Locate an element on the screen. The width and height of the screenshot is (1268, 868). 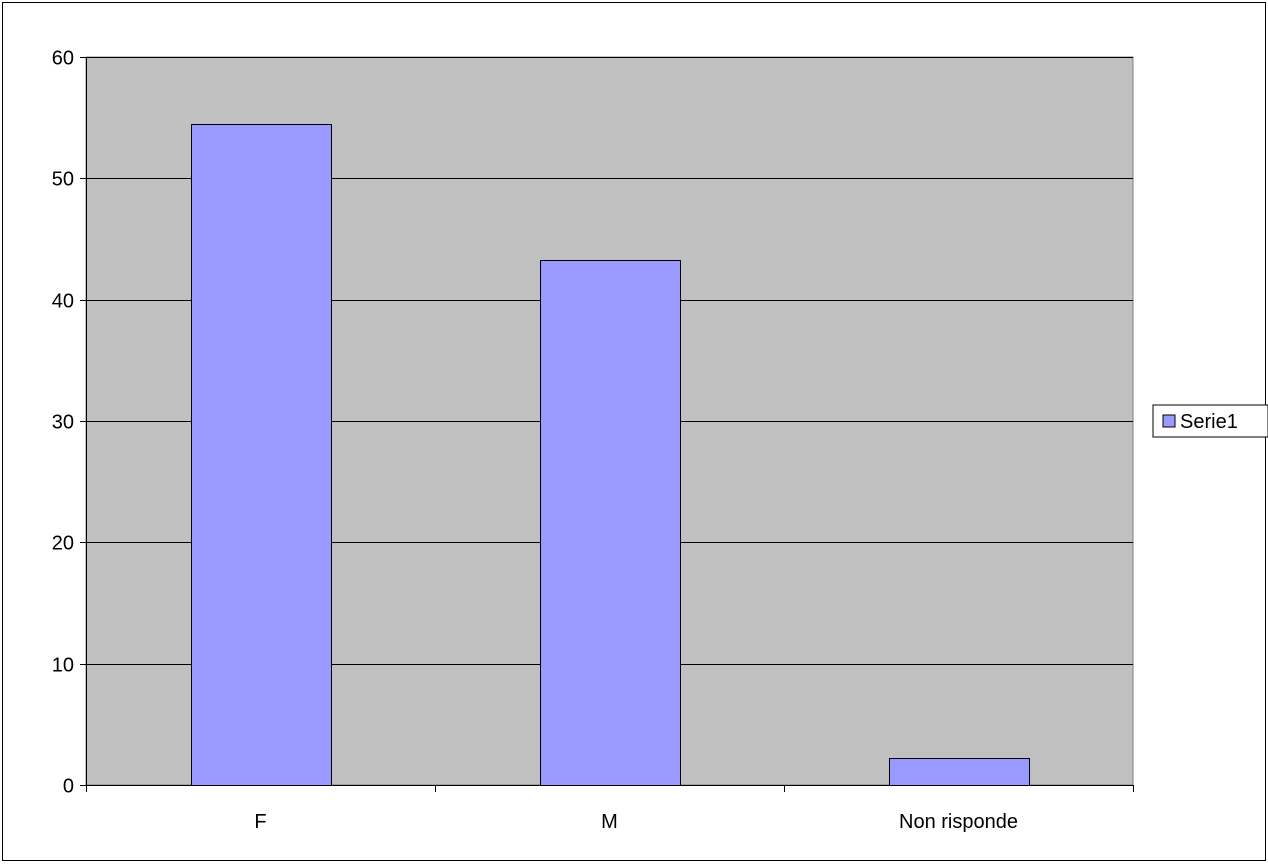
y-tick-label: 10 is located at coordinates (63, 666).